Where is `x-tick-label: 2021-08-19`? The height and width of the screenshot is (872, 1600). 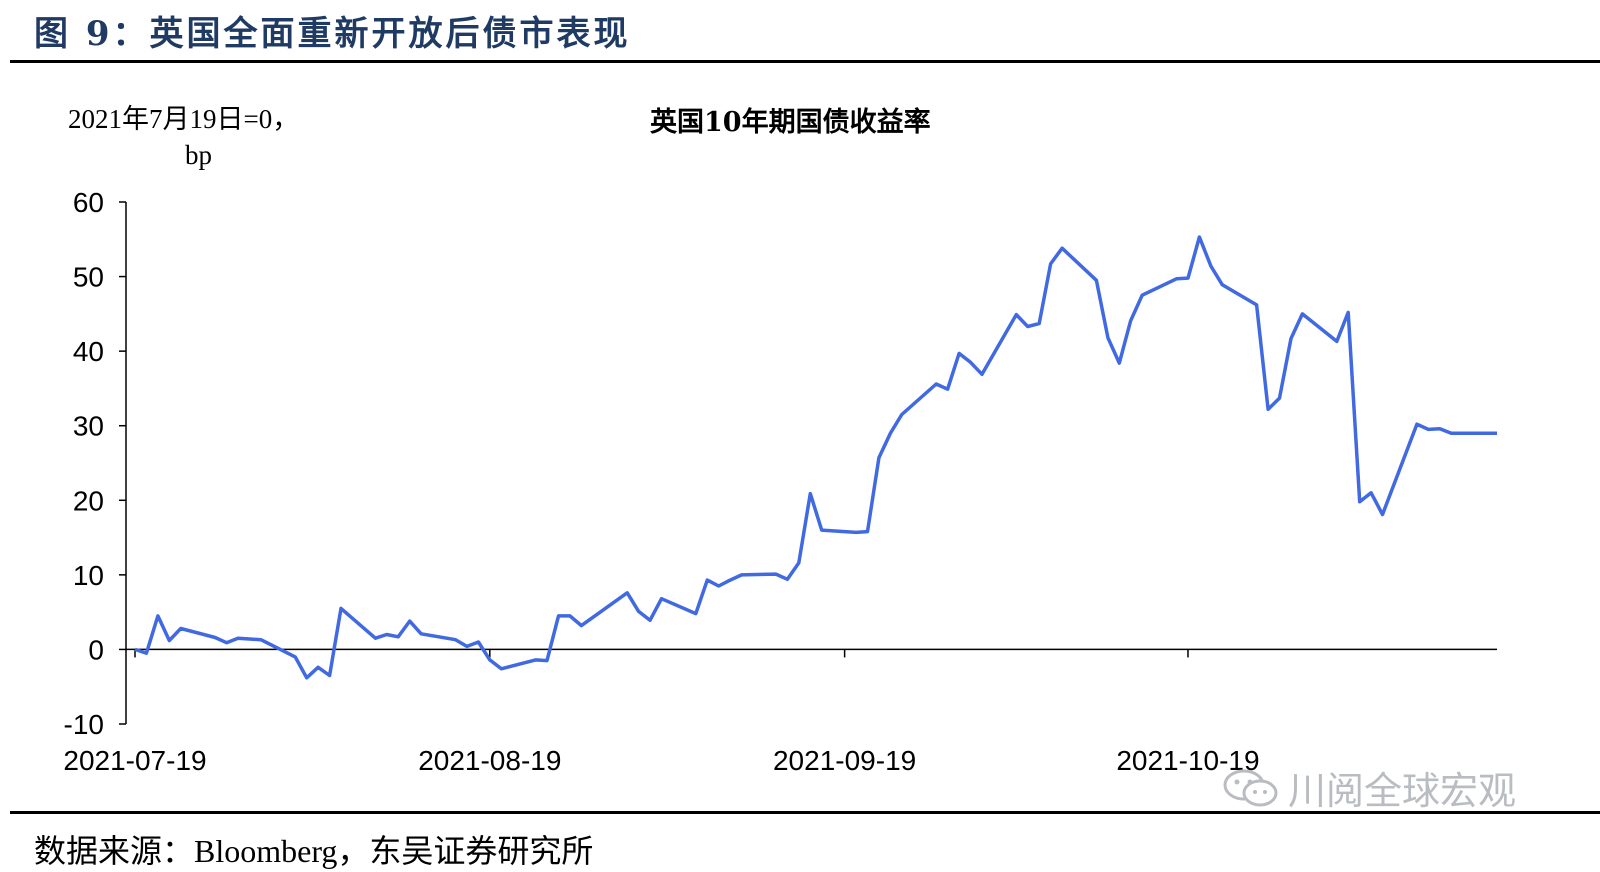 x-tick-label: 2021-08-19 is located at coordinates (489, 760).